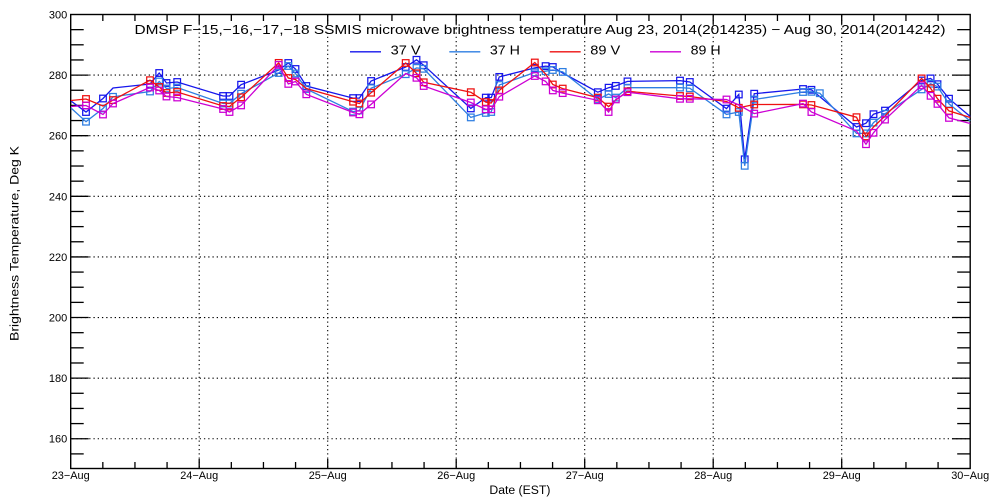  Describe the element at coordinates (58, 197) in the screenshot. I see `svg-text: 240` at that location.